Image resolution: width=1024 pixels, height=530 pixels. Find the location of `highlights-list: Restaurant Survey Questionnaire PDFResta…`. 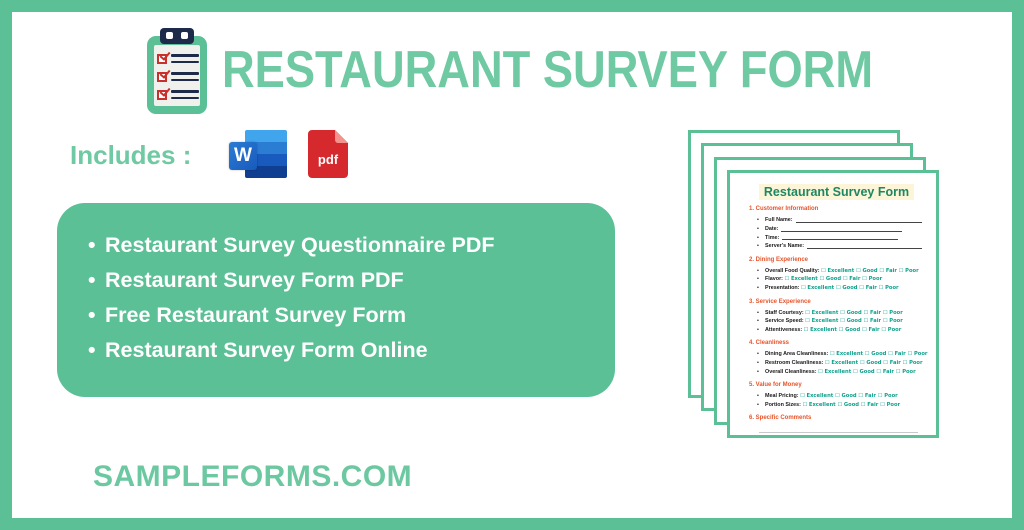

highlights-list: Restaurant Survey Questionnaire PDFResta… is located at coordinates (291, 298).